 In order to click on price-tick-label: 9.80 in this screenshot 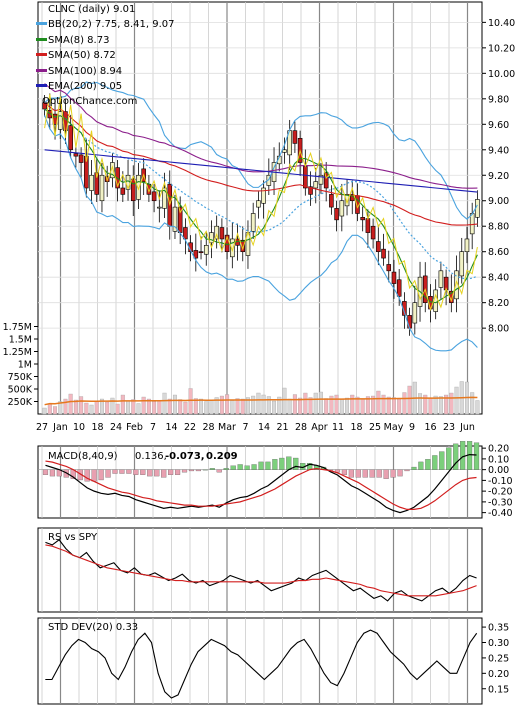, I will do `click(498, 99)`.